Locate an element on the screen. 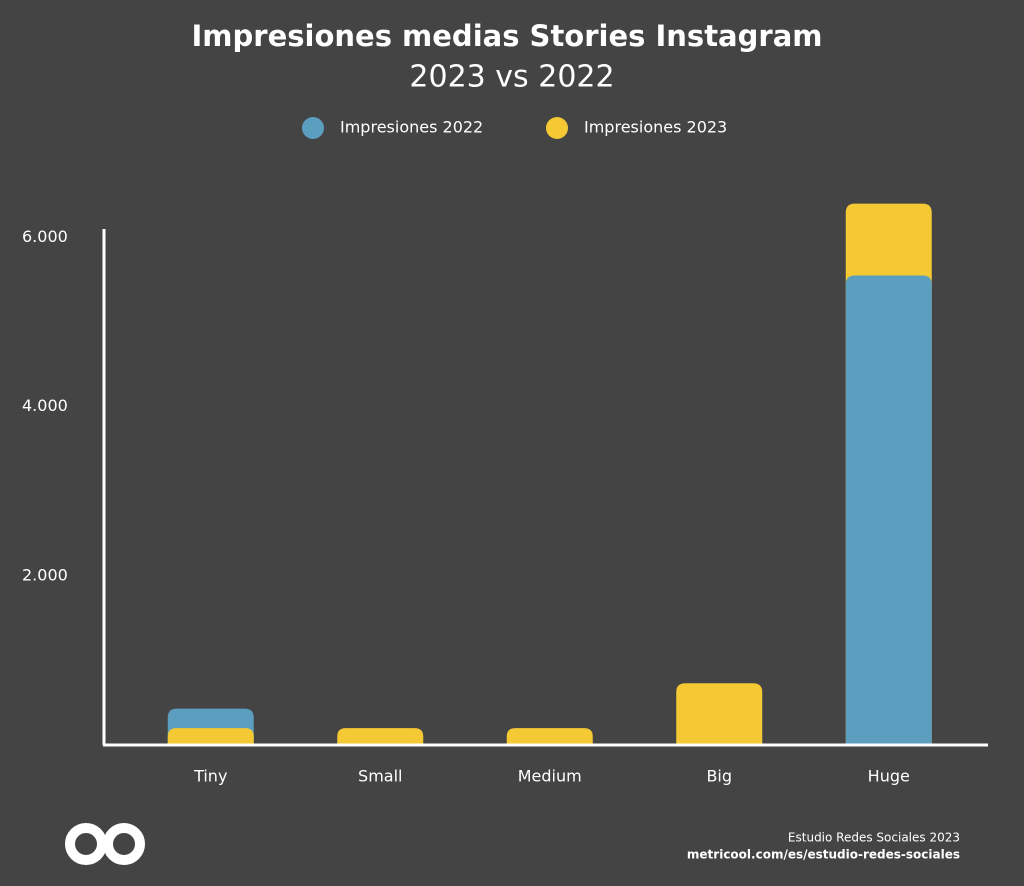 The height and width of the screenshot is (886, 1024). y-tick-label: 2.000 is located at coordinates (45, 574).